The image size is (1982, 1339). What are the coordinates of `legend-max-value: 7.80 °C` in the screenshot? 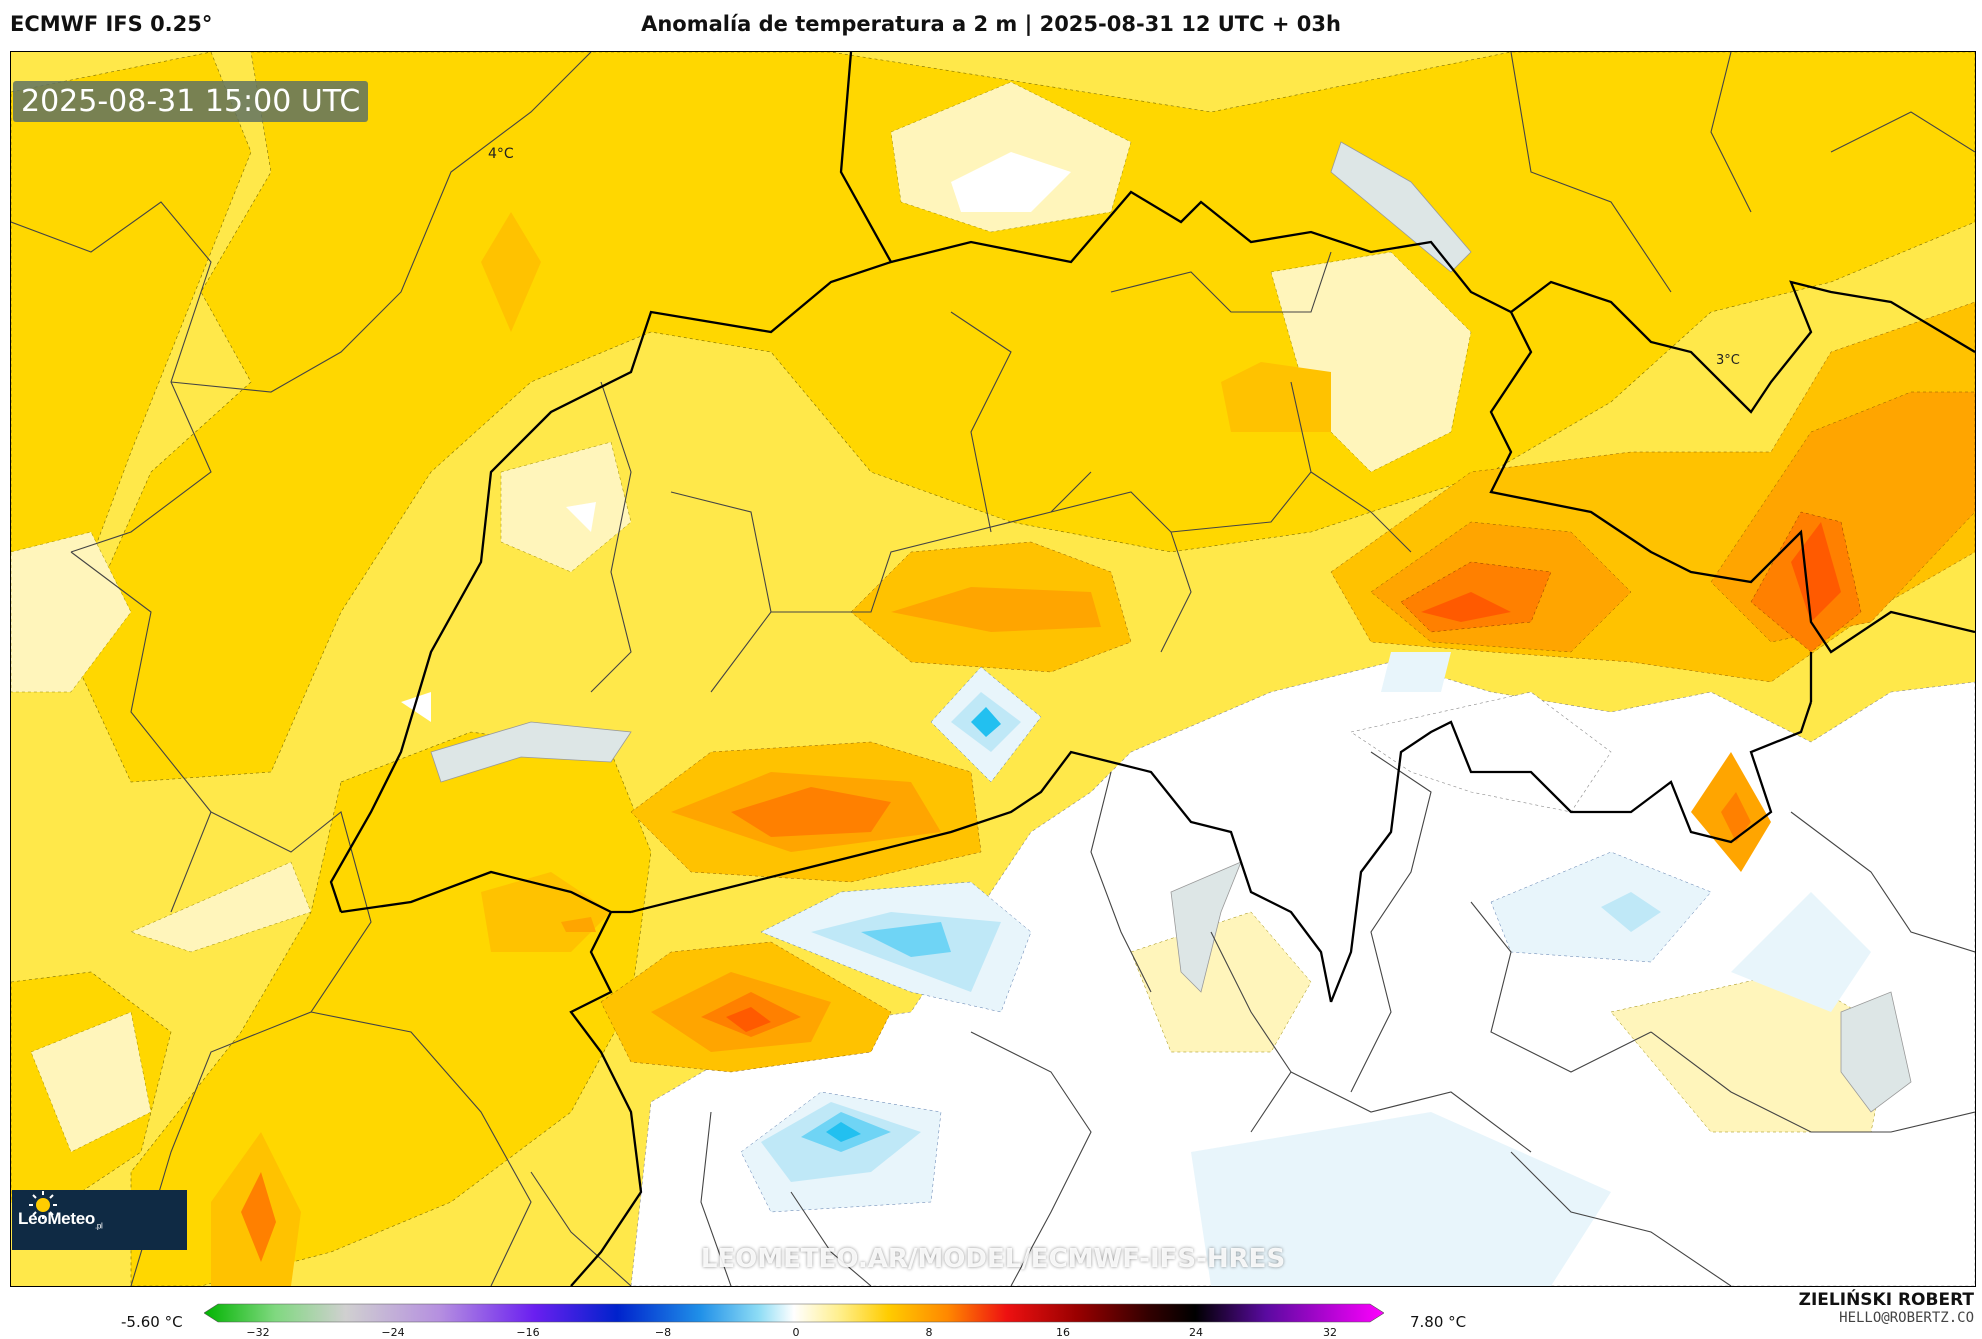 It's located at (1438, 1322).